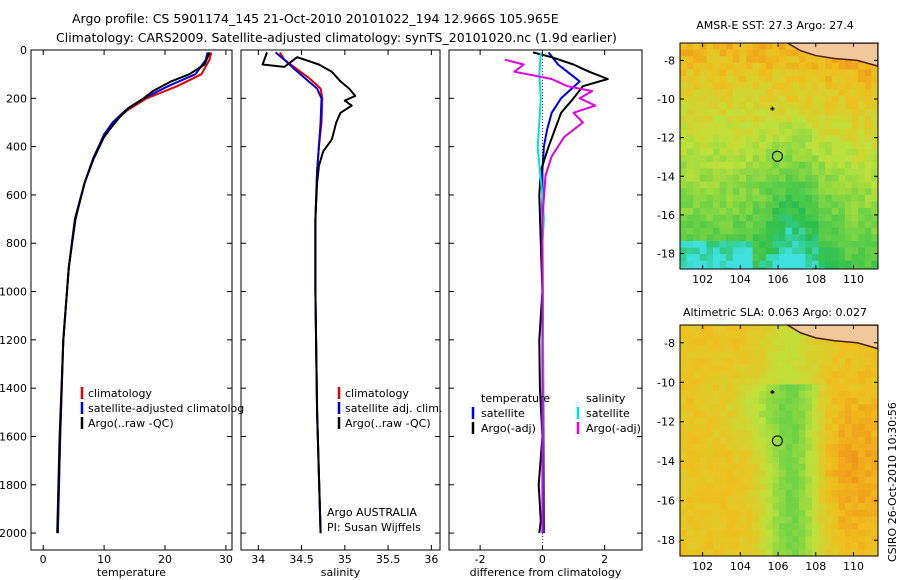  I want to click on argo-program-annotation: Argo AUSTRALIA, so click(372, 512).